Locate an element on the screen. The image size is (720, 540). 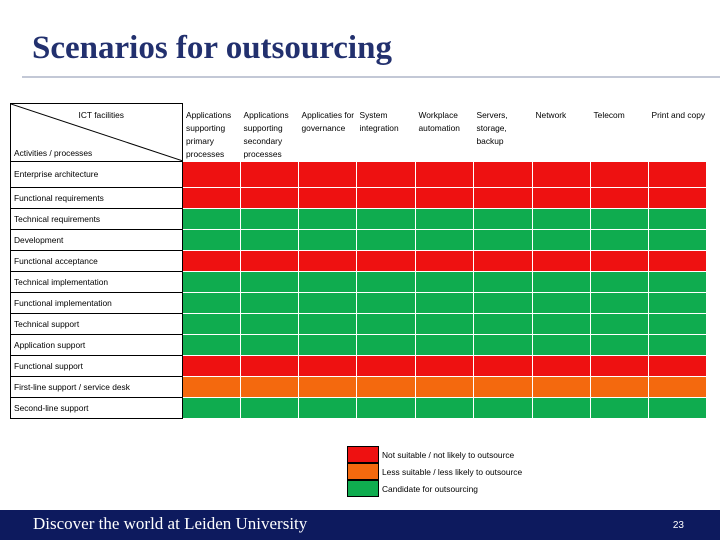
matrix-row: Functional support is located at coordinates (358, 365).